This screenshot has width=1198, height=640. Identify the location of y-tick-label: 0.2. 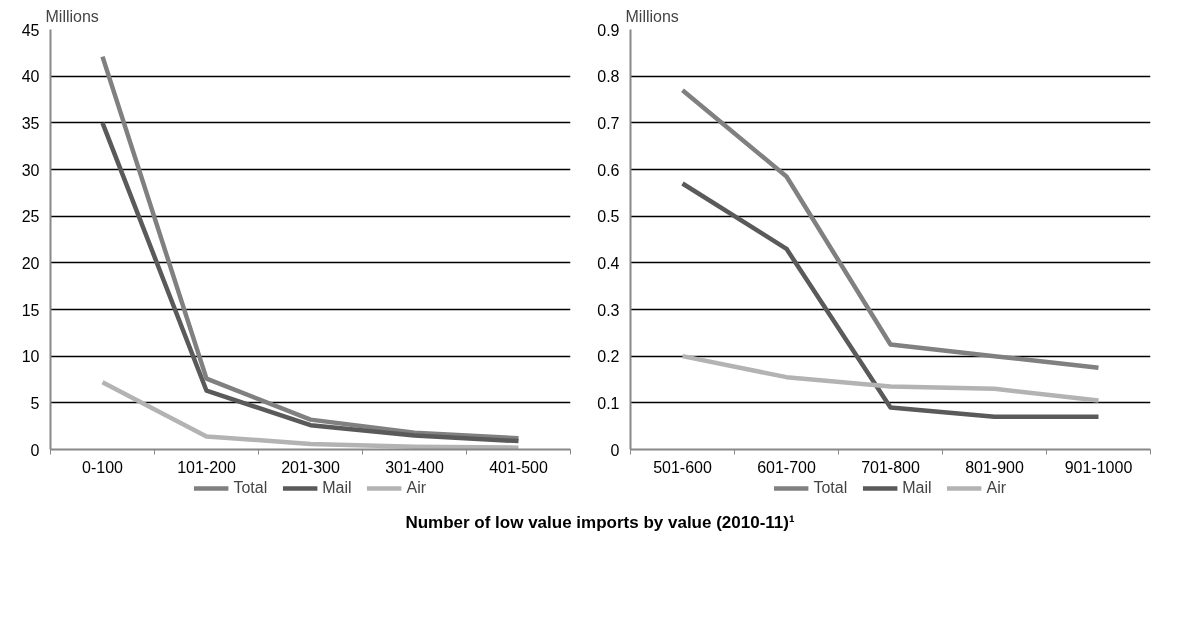
(608, 357).